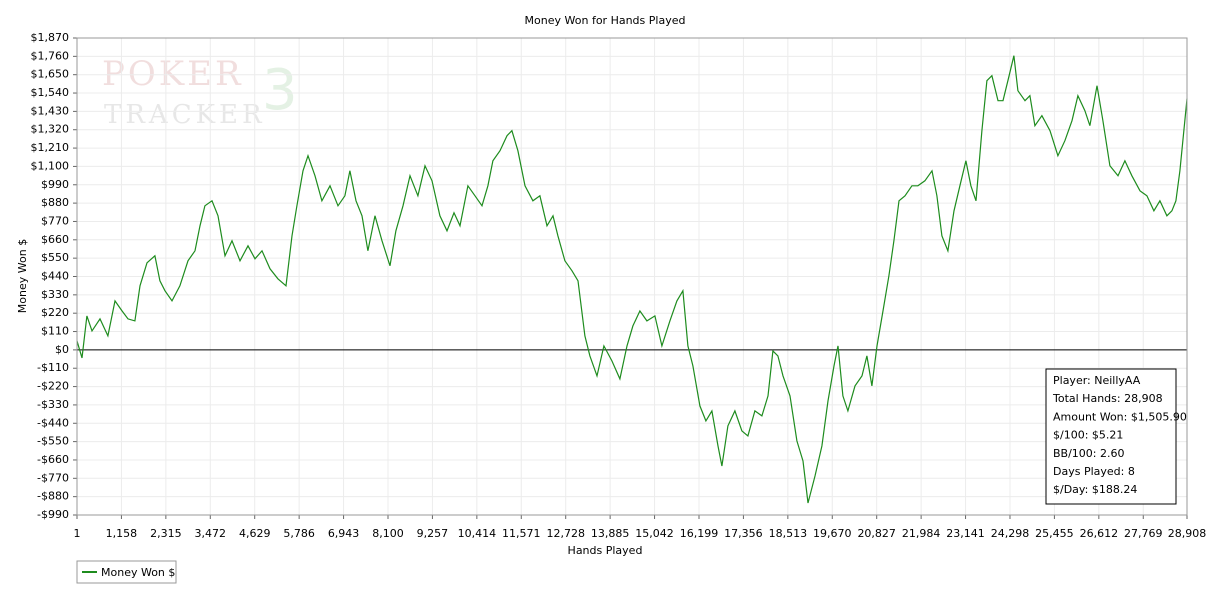 The width and height of the screenshot is (1210, 600). I want to click on x-tick-label: 5,786, so click(299, 533).